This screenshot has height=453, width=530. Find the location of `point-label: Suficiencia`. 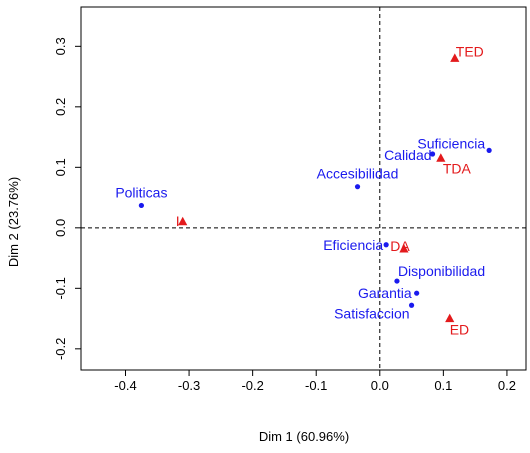

point-label: Suficiencia is located at coordinates (451, 143).